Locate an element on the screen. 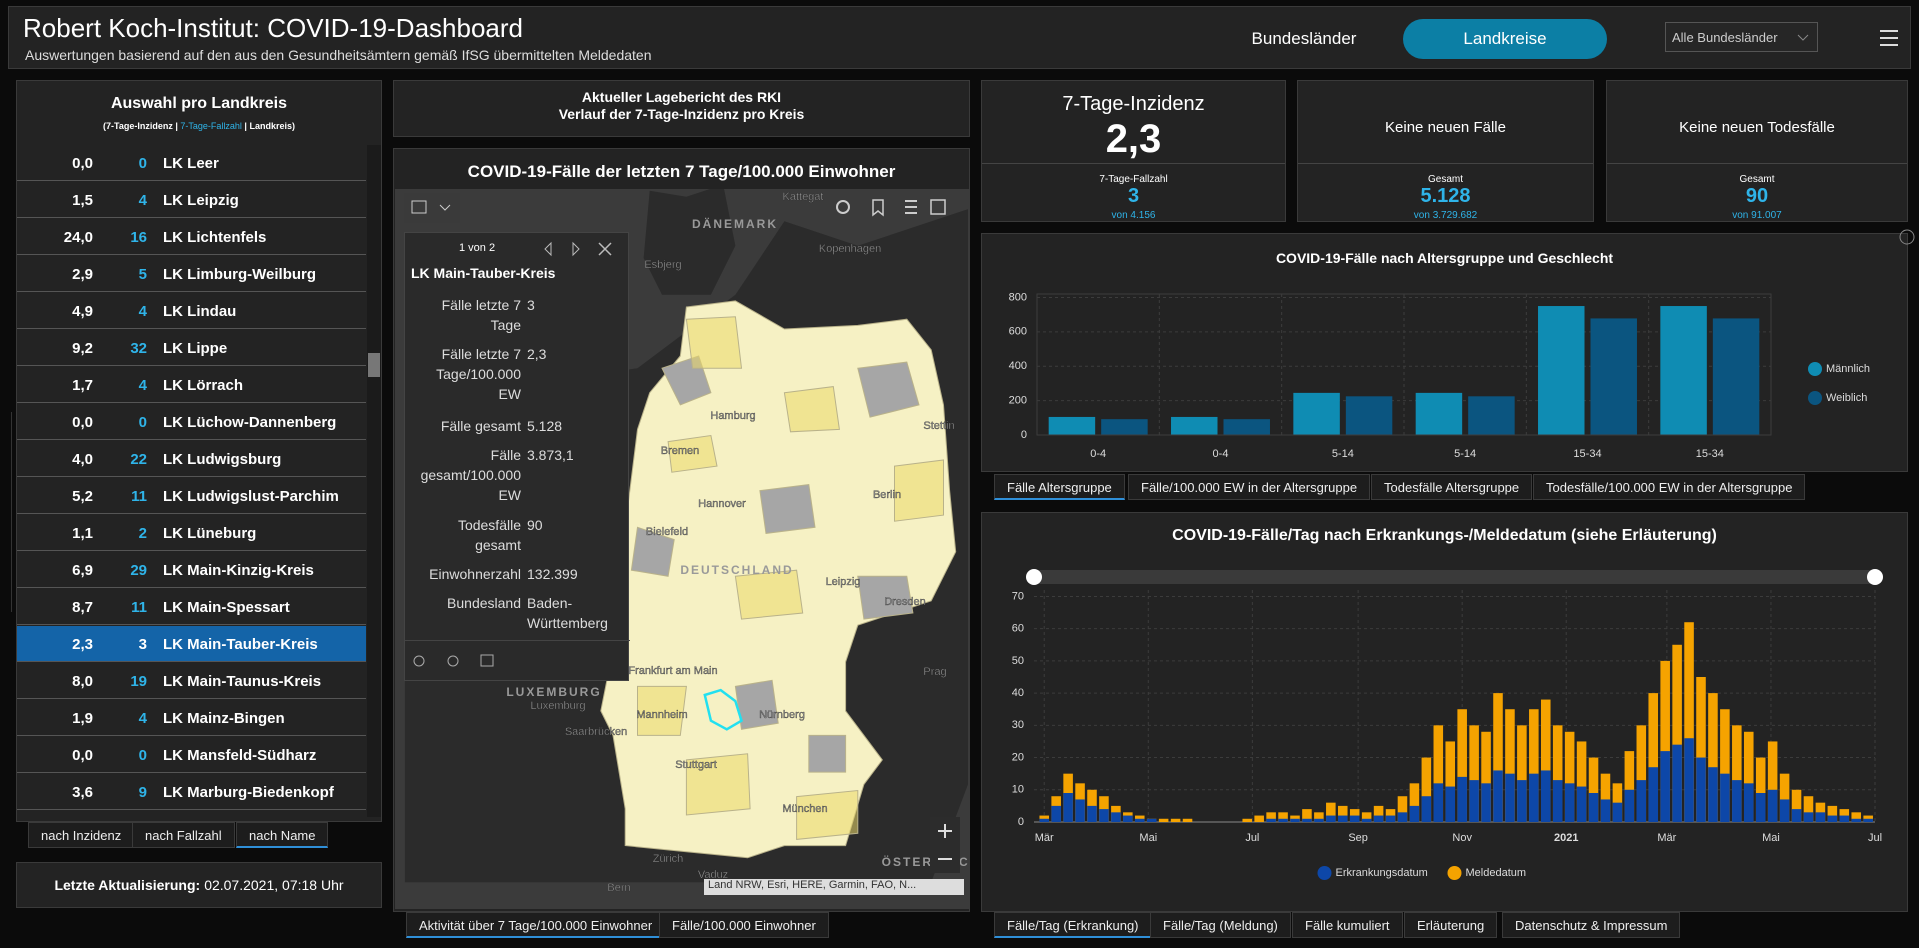 The width and height of the screenshot is (1919, 948). update-value: 02.07.2021, 07:18 Uhr is located at coordinates (274, 885).